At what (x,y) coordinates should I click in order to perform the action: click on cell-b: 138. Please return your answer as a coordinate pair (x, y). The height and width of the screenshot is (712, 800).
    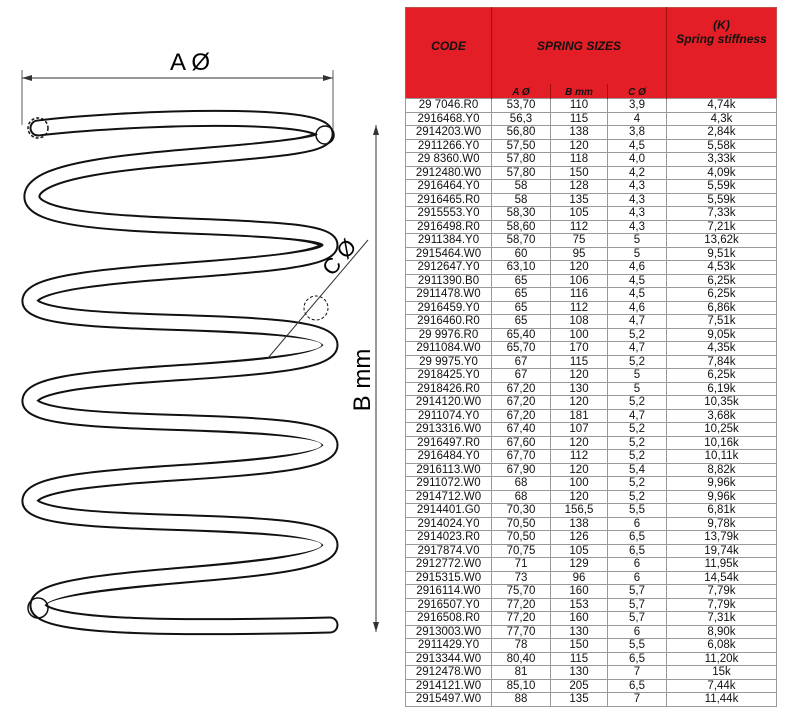
    Looking at the image, I should click on (579, 523).